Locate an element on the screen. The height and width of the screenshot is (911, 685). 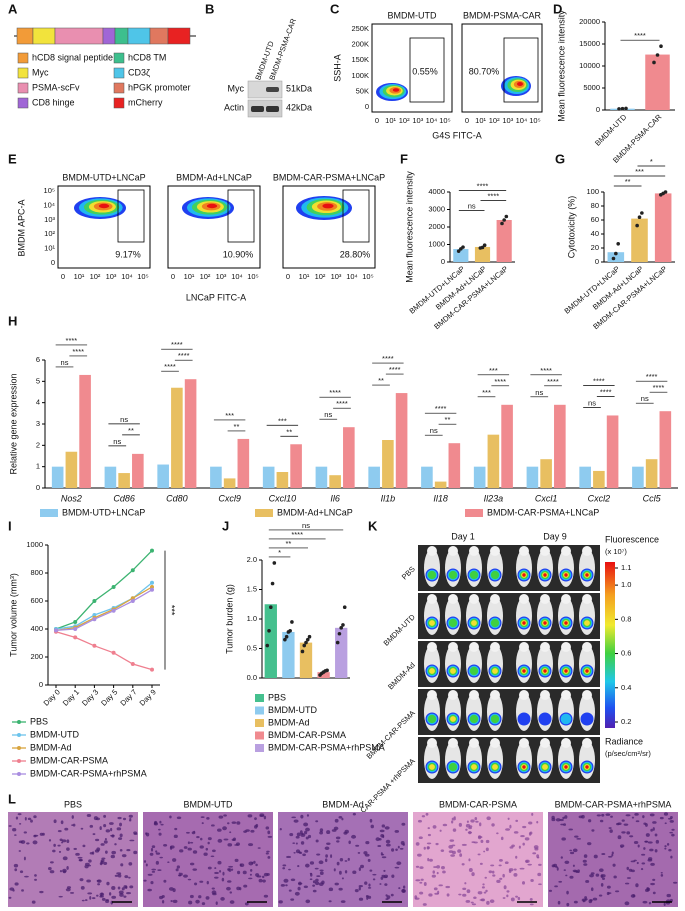
significance-label: ns is located at coordinates (434, 430).